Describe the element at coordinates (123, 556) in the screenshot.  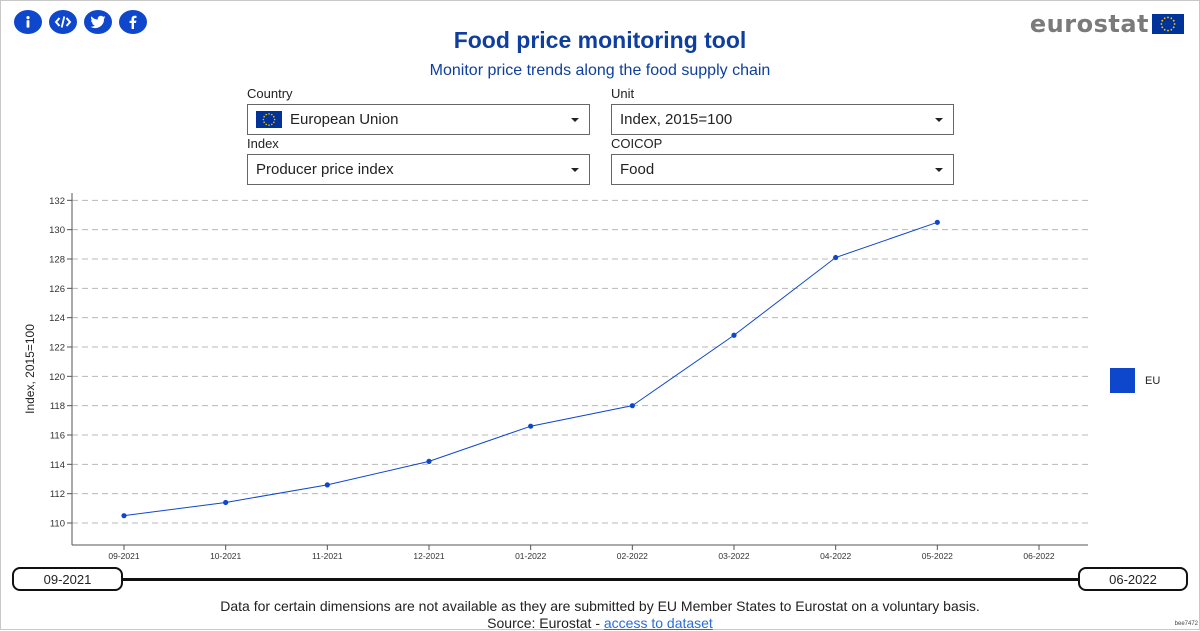
I see `x-tick-label: 09-2021` at that location.